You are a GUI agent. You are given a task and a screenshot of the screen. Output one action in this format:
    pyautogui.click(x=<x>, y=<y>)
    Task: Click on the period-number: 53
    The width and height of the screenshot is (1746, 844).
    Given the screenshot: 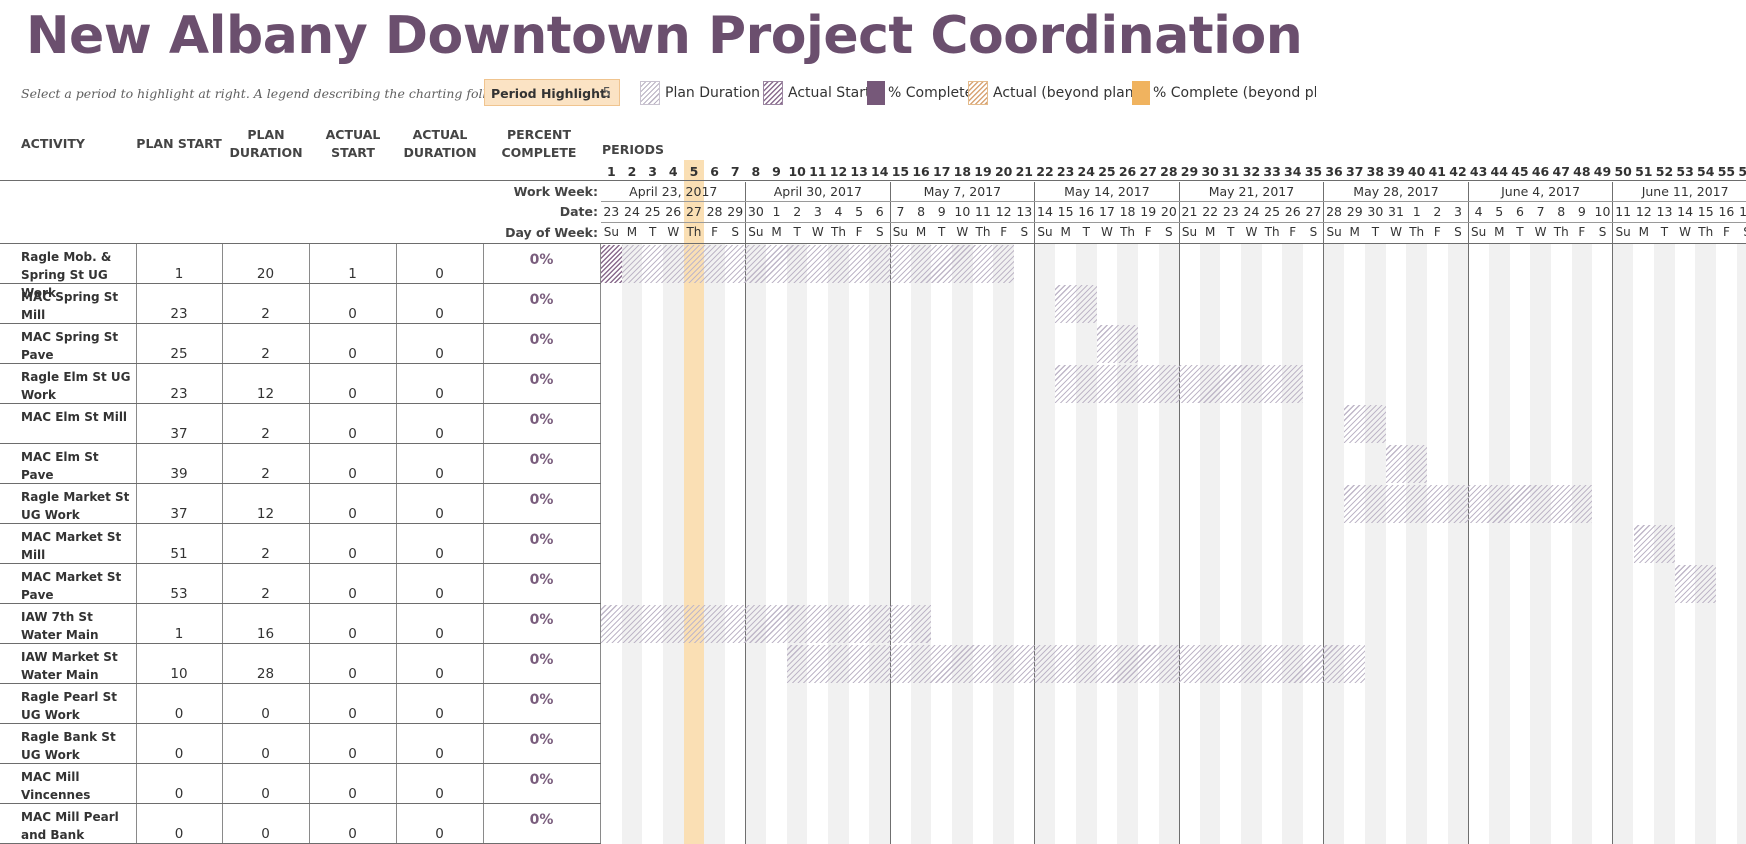 What is the action you would take?
    pyautogui.click(x=1685, y=171)
    